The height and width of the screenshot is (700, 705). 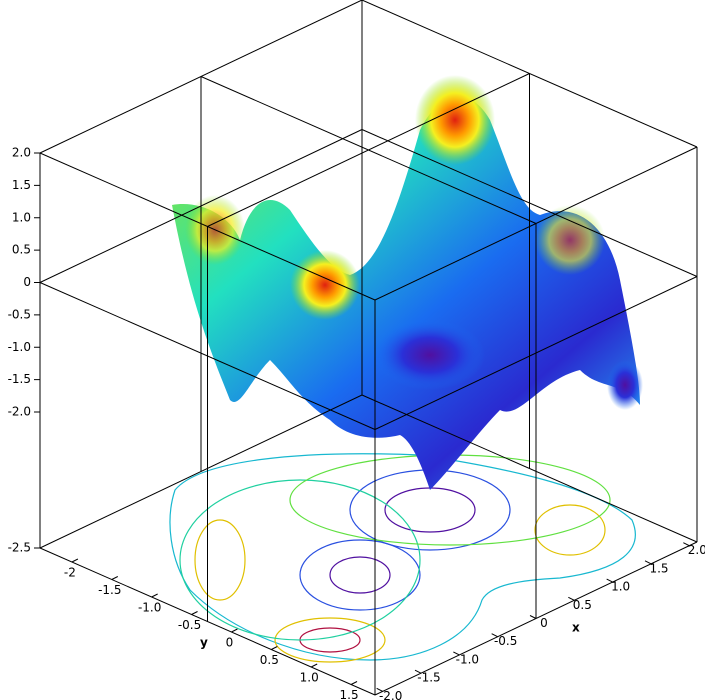 I want to click on x-tick-label: 1.0, so click(x=620, y=587).